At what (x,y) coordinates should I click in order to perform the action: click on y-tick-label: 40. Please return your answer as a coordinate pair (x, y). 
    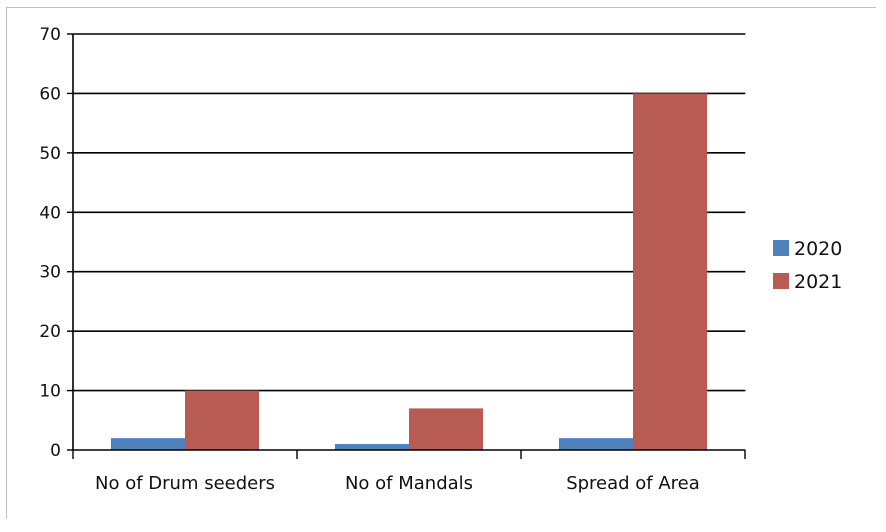
    Looking at the image, I should click on (50, 213).